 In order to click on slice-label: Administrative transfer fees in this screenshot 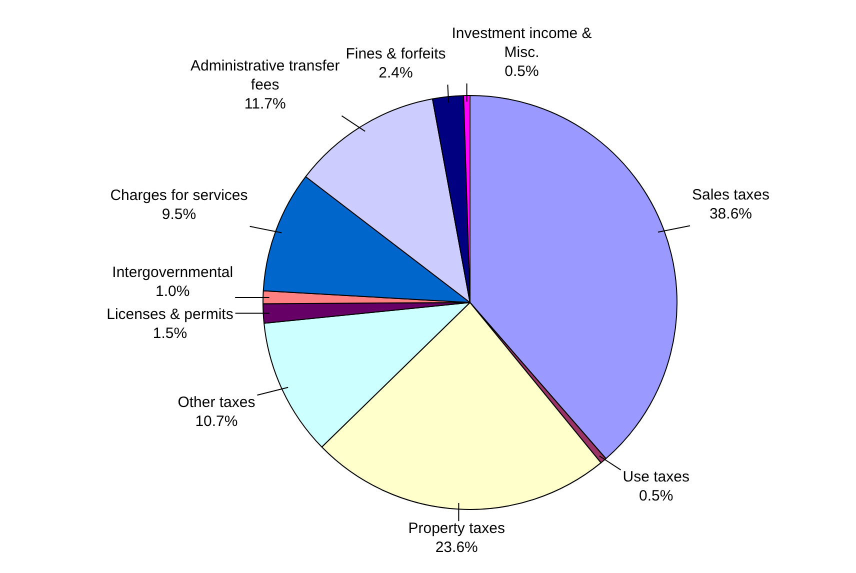, I will do `click(265, 75)`.